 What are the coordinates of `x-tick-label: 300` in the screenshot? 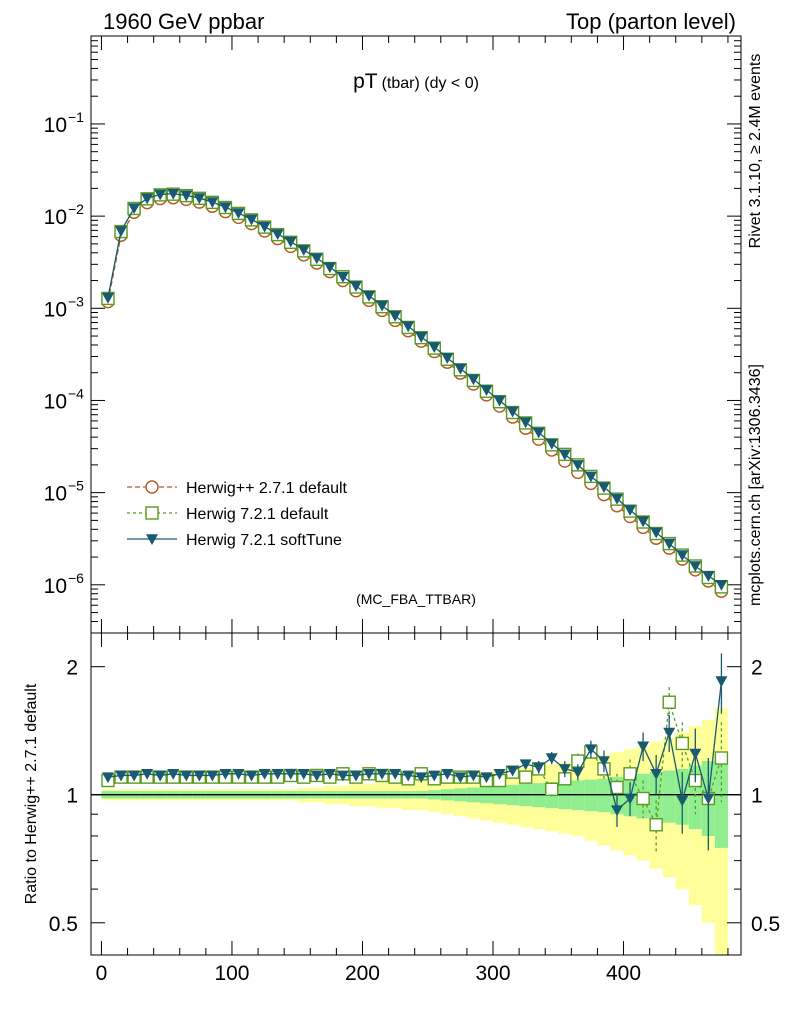 It's located at (492, 973).